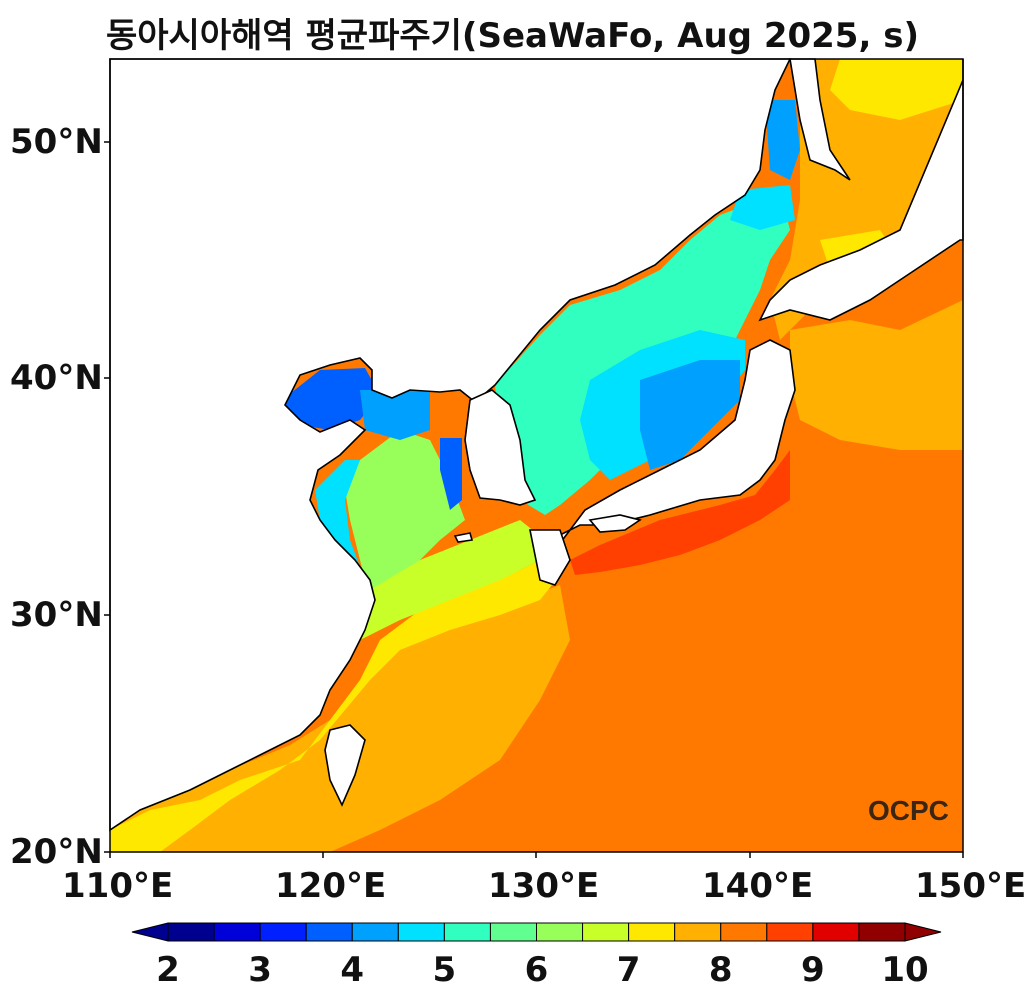 Image resolution: width=1025 pixels, height=1003 pixels. Describe the element at coordinates (550, 557) in the screenshot. I see `land-kyushu` at that location.